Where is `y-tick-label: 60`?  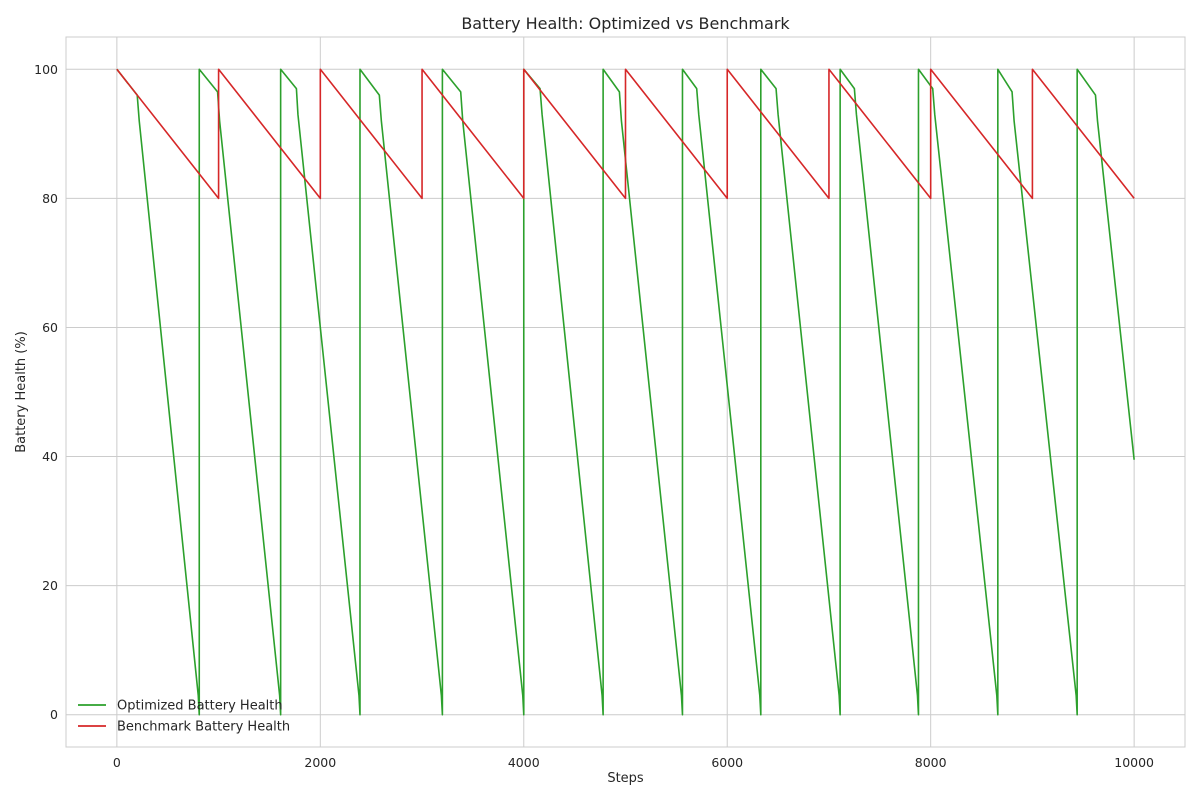
y-tick-label: 60 is located at coordinates (50, 327).